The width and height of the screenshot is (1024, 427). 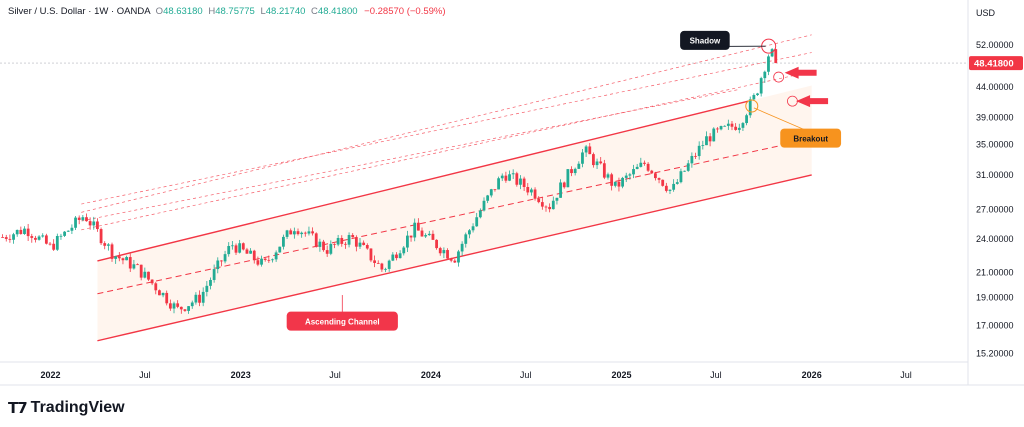 What do you see at coordinates (811, 138) in the screenshot?
I see `annotation-bubble-orange: Breakout` at bounding box center [811, 138].